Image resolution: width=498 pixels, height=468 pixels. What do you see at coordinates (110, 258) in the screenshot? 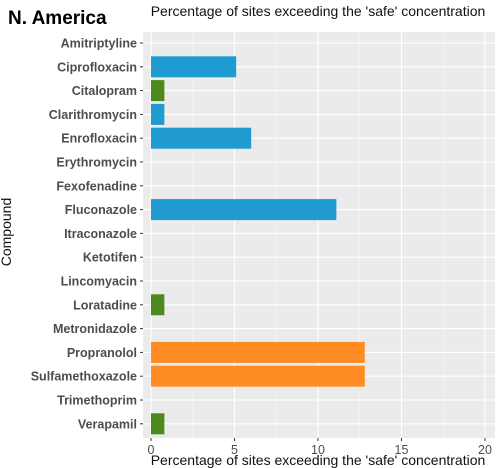
I see `category-label: Ketotifen` at bounding box center [110, 258].